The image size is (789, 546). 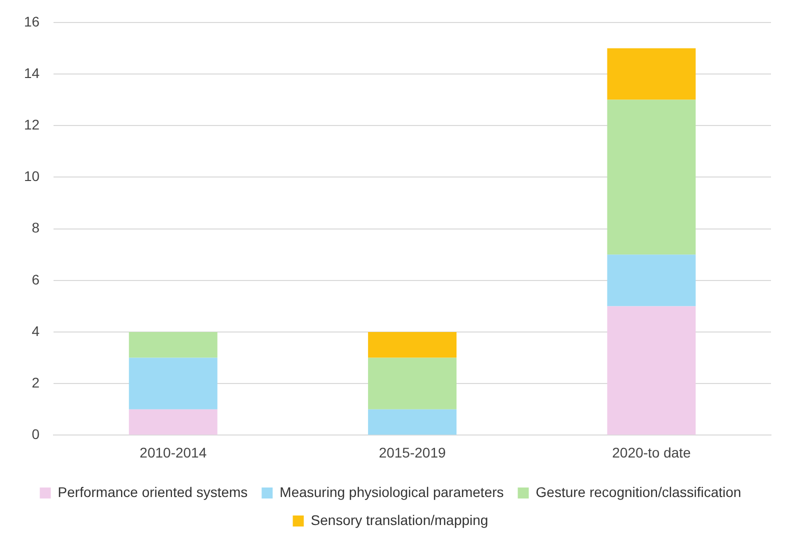 What do you see at coordinates (639, 492) in the screenshot?
I see `legend-label: Gesture recognition/classification` at bounding box center [639, 492].